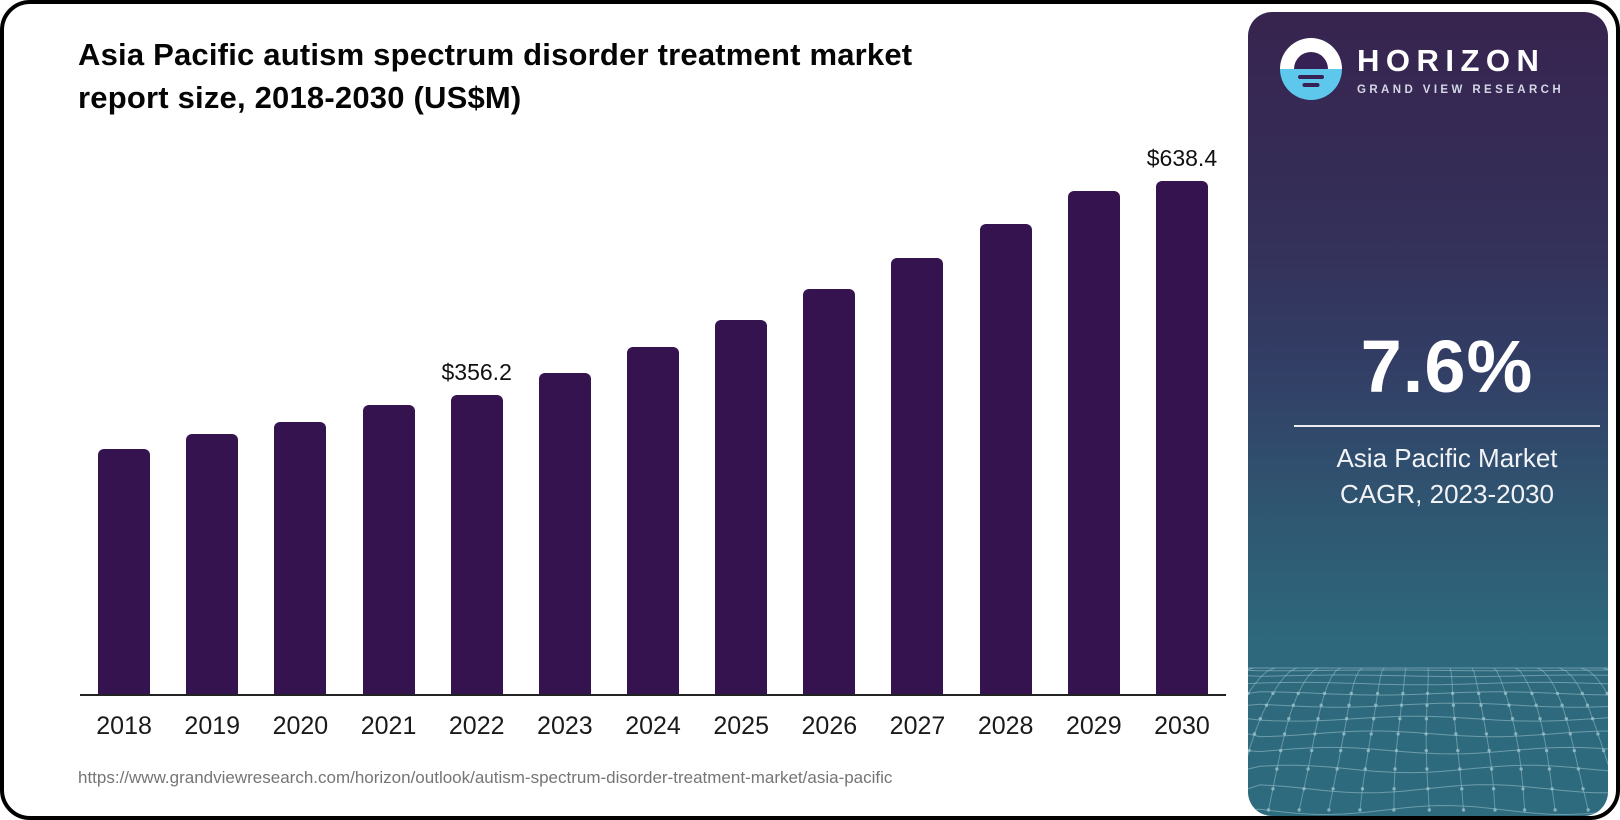 The image size is (1620, 820). I want to click on bar-group-2024, so click(653, 419).